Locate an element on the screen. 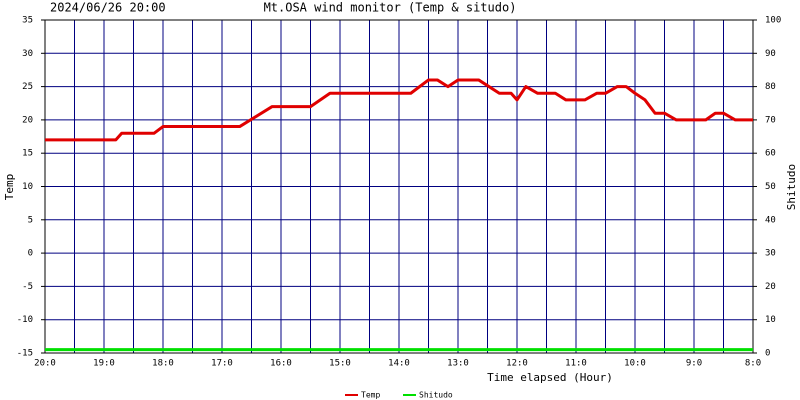  y-tick-label: 10 is located at coordinates (27, 187).